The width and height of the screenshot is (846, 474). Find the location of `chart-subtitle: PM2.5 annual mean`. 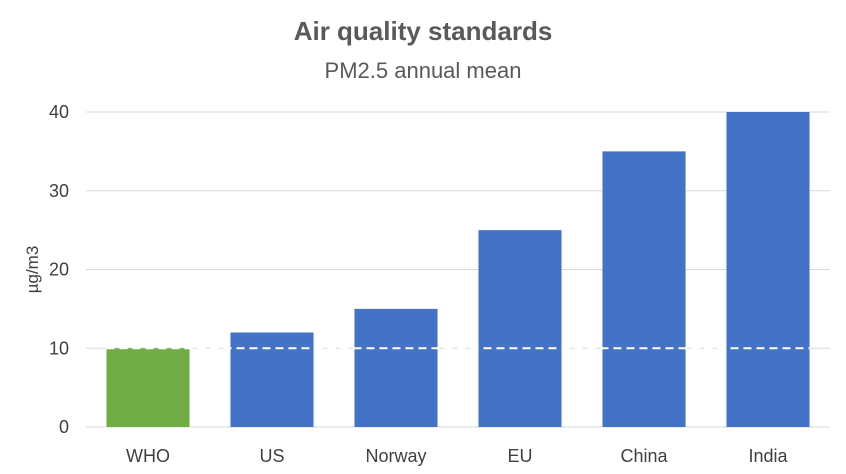

chart-subtitle: PM2.5 annual mean is located at coordinates (423, 70).